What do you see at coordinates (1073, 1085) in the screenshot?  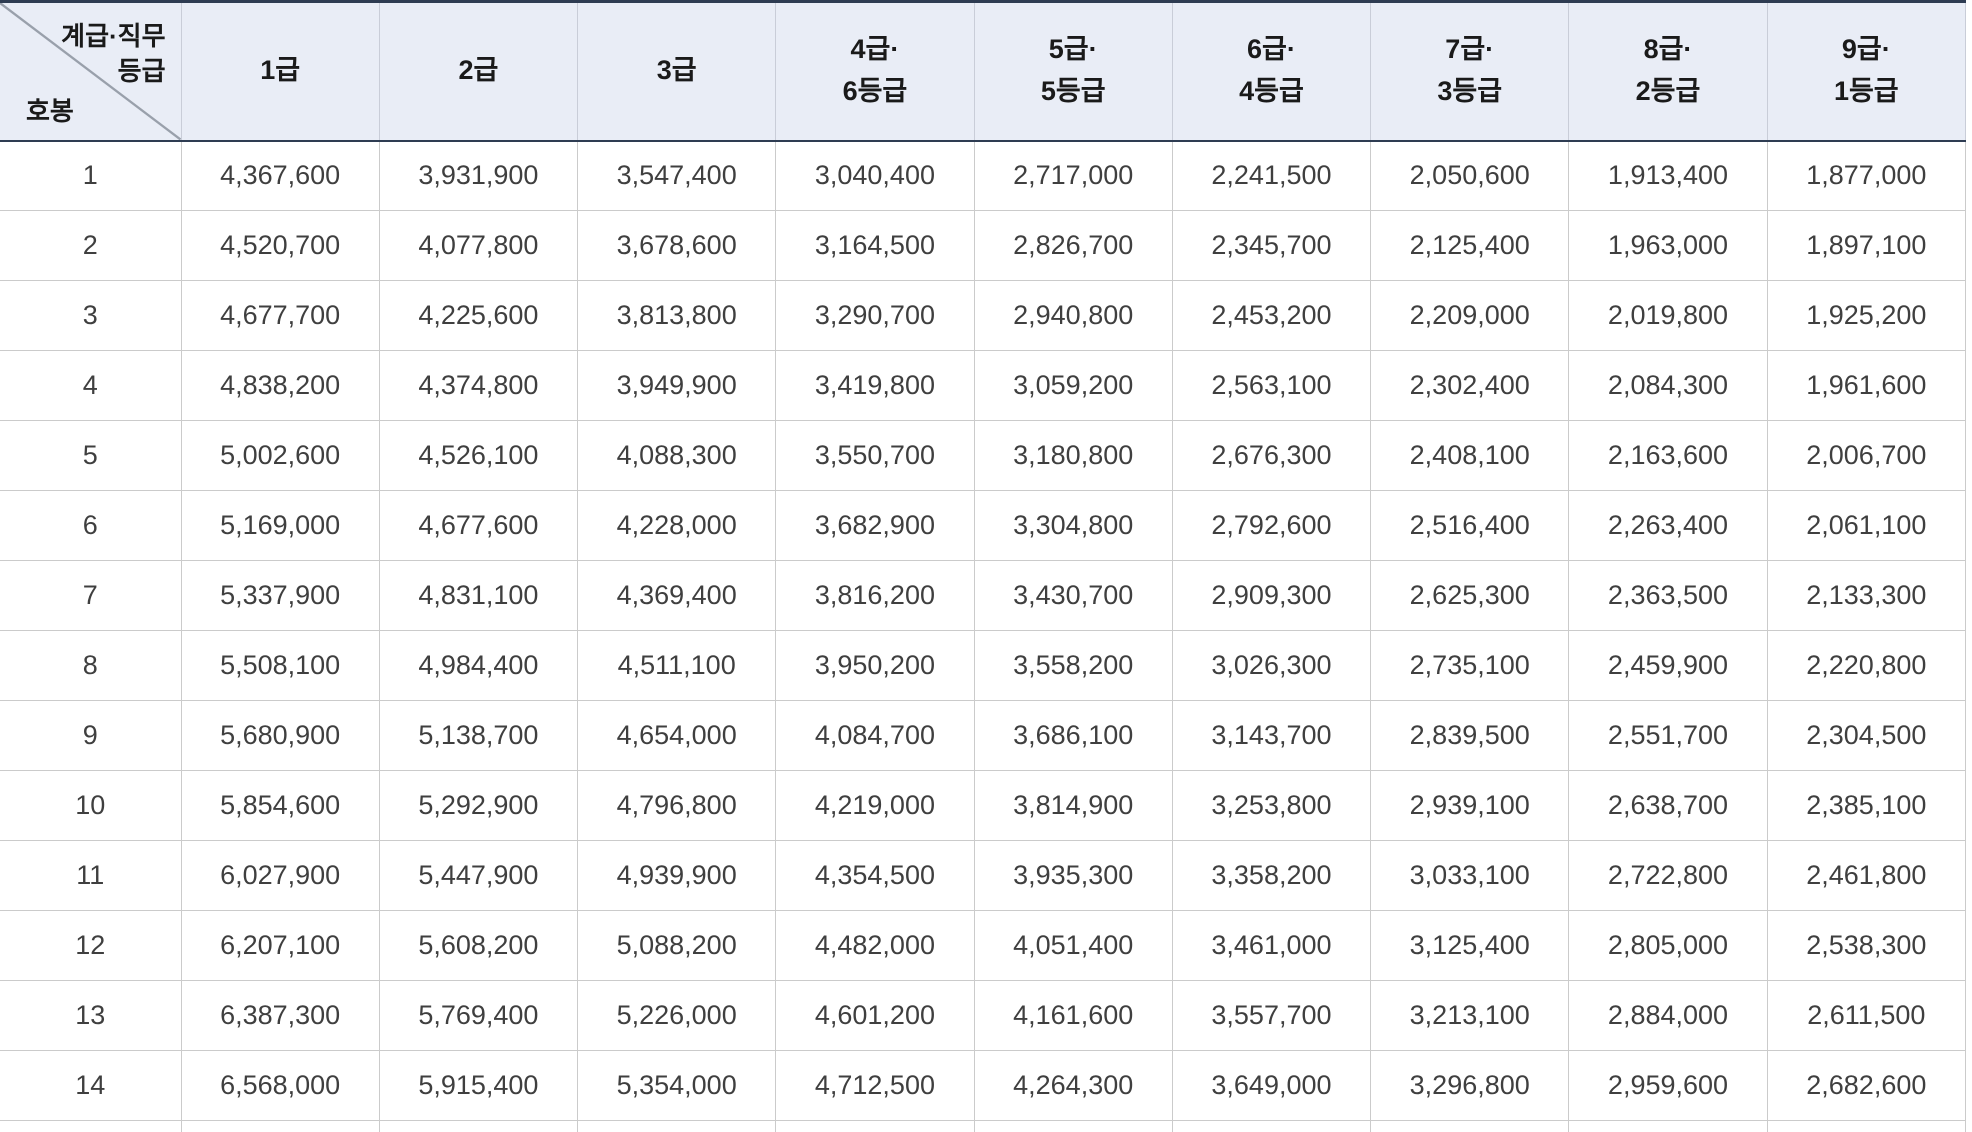 I see `salary-cell: 4,264,300` at bounding box center [1073, 1085].